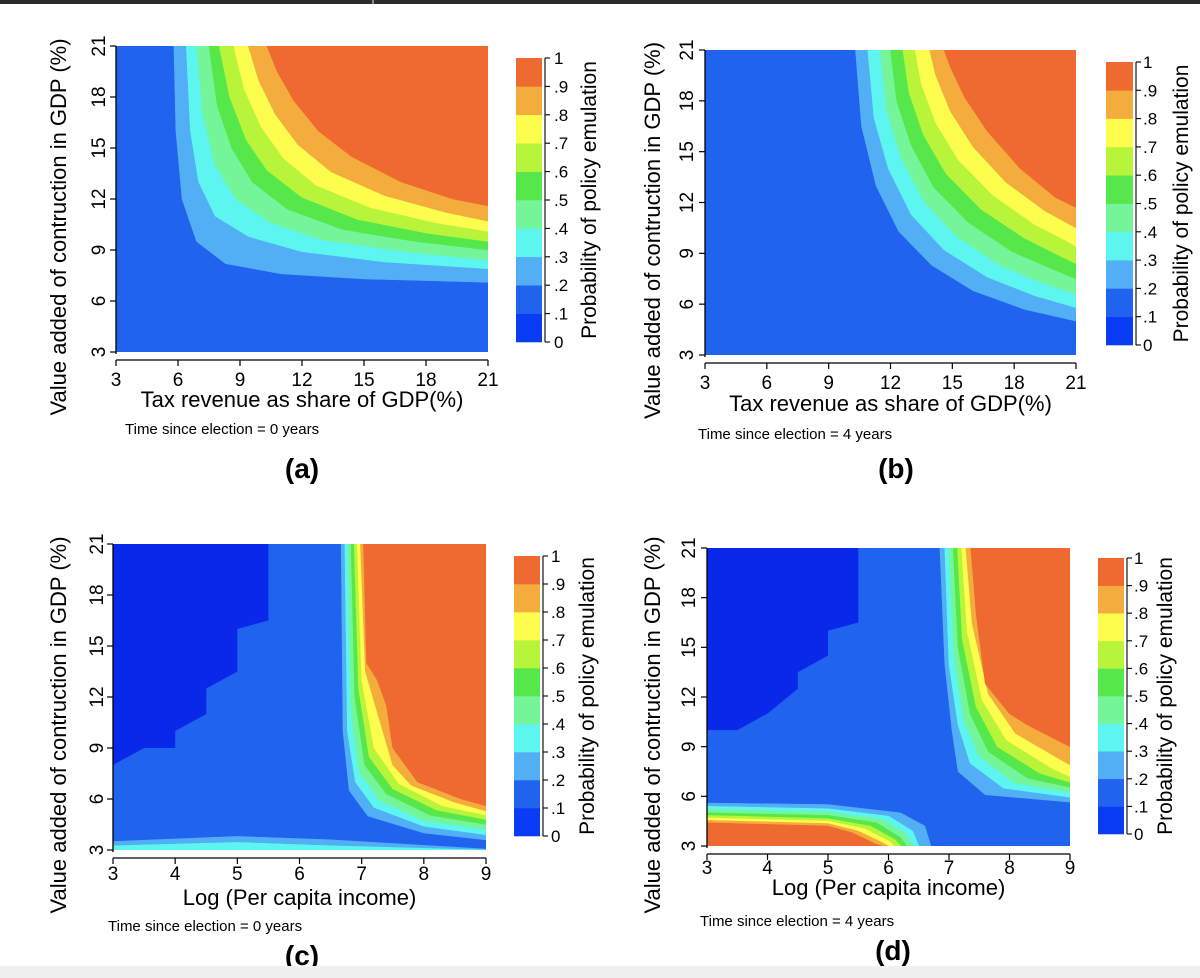  Describe the element at coordinates (687, 151) in the screenshot. I see `y-tick-label: 15` at that location.